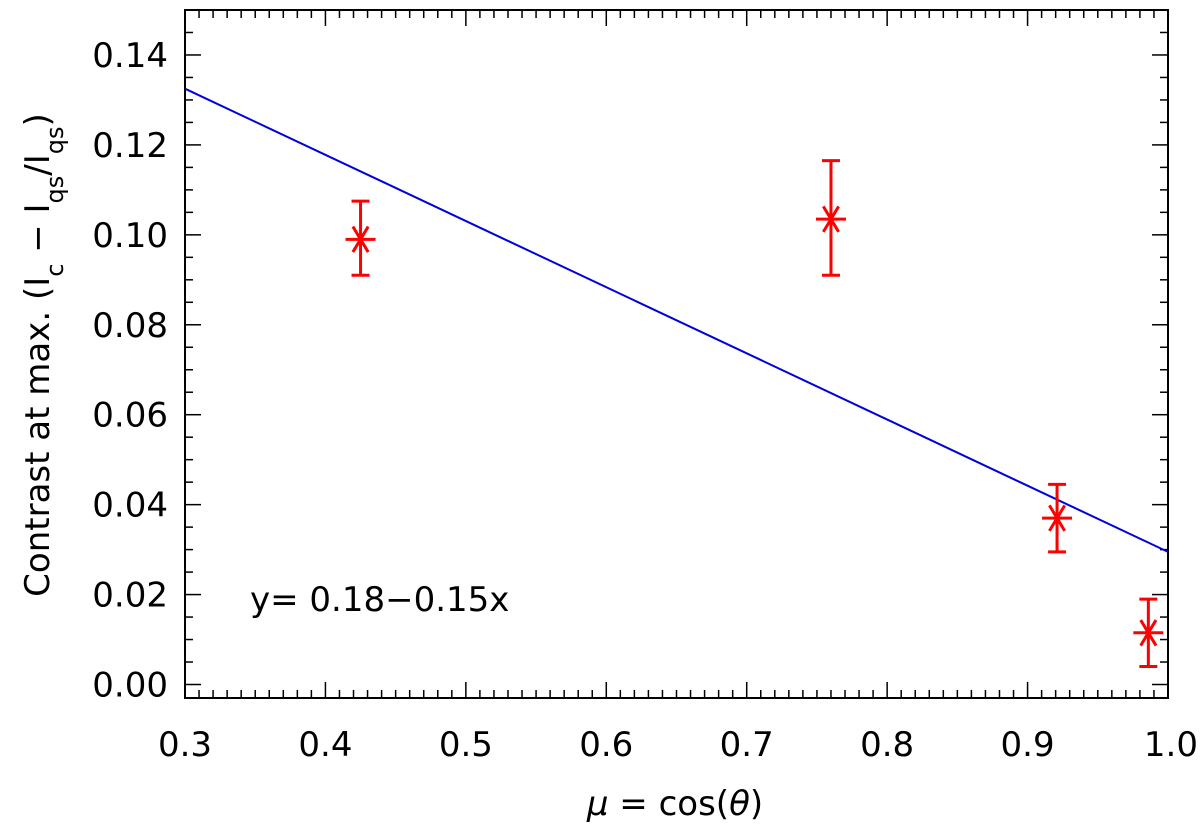 The width and height of the screenshot is (1200, 825). What do you see at coordinates (185, 745) in the screenshot?
I see `x-tick-label: 0.3` at bounding box center [185, 745].